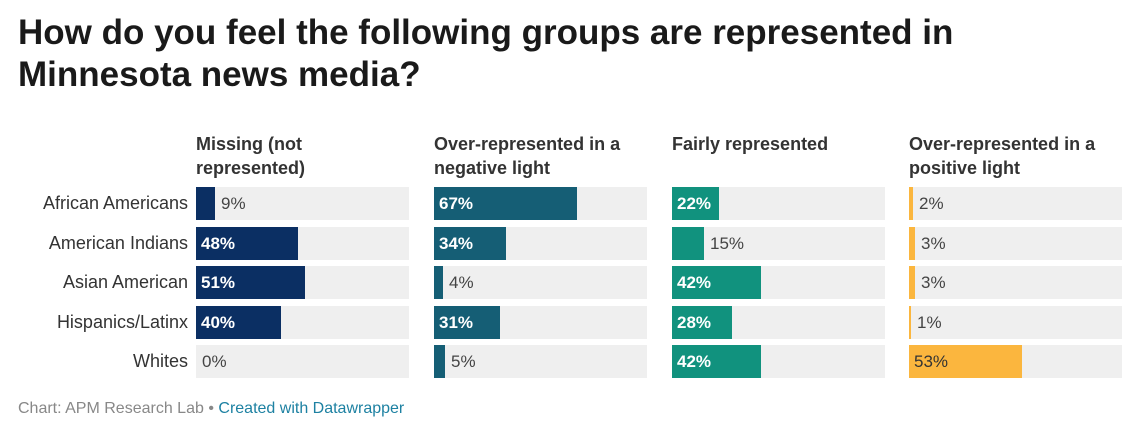 The height and width of the screenshot is (440, 1132). I want to click on bar-over-represented-in-a-negative-light-asian-american, so click(438, 282).